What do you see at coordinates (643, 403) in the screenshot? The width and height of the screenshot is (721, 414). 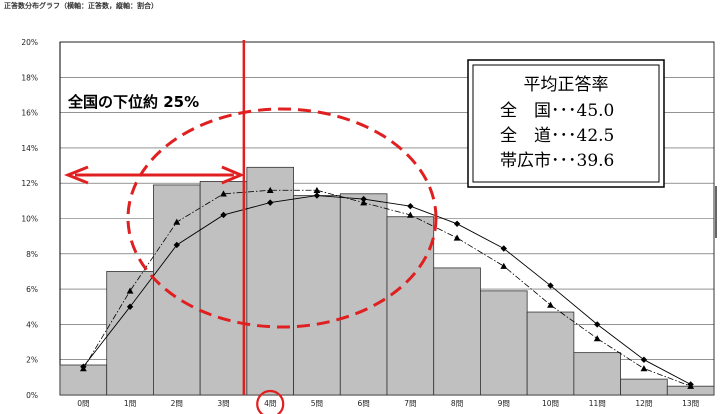 I see `x-tick-label: 12問` at bounding box center [643, 403].